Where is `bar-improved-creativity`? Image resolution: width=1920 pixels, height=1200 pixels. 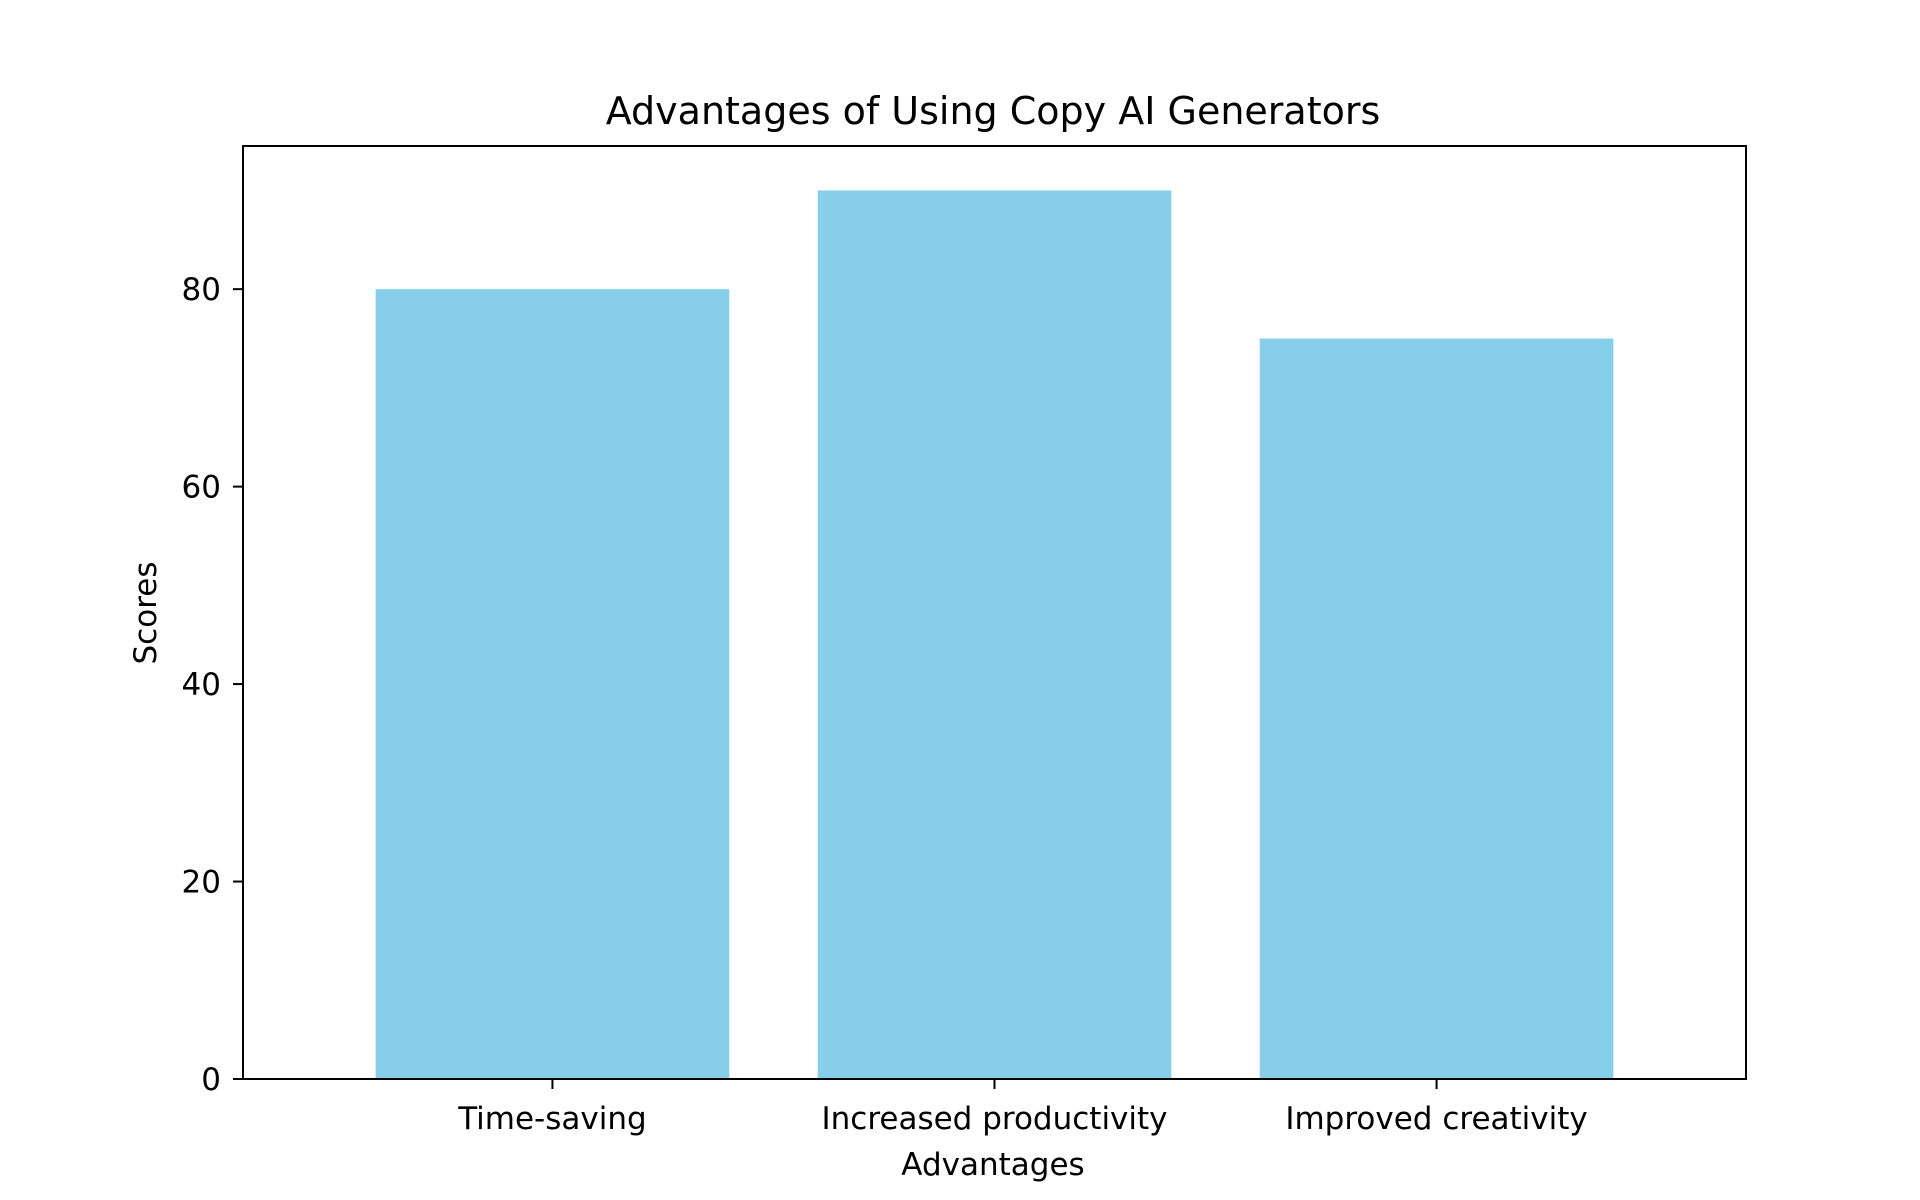
bar-improved-creativity is located at coordinates (1436, 708).